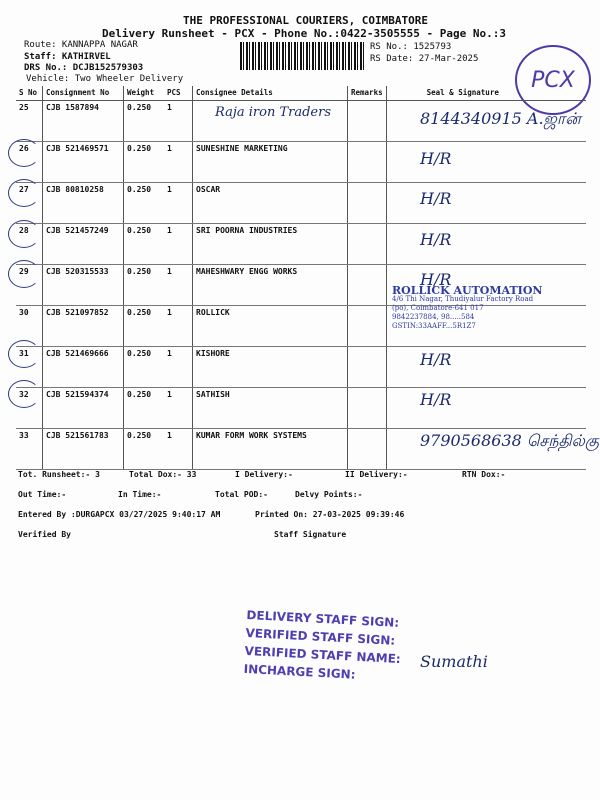 This screenshot has width=600, height=800. What do you see at coordinates (84, 68) in the screenshot?
I see `drs-no: DRS No.: DCJB152579303` at bounding box center [84, 68].